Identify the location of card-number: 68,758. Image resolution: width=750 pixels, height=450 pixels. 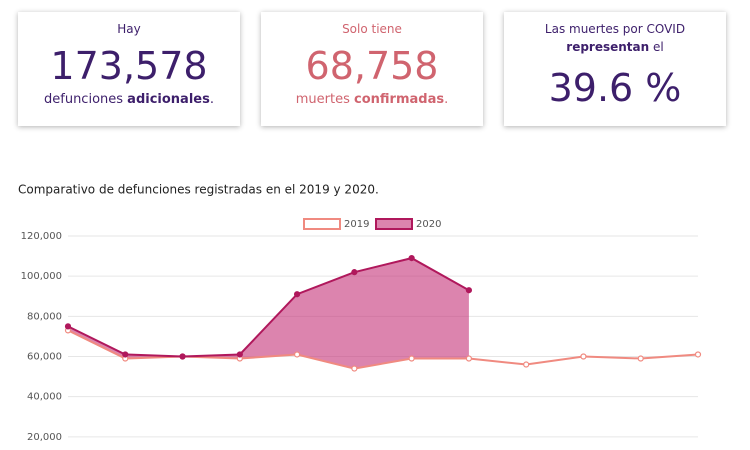
(372, 66).